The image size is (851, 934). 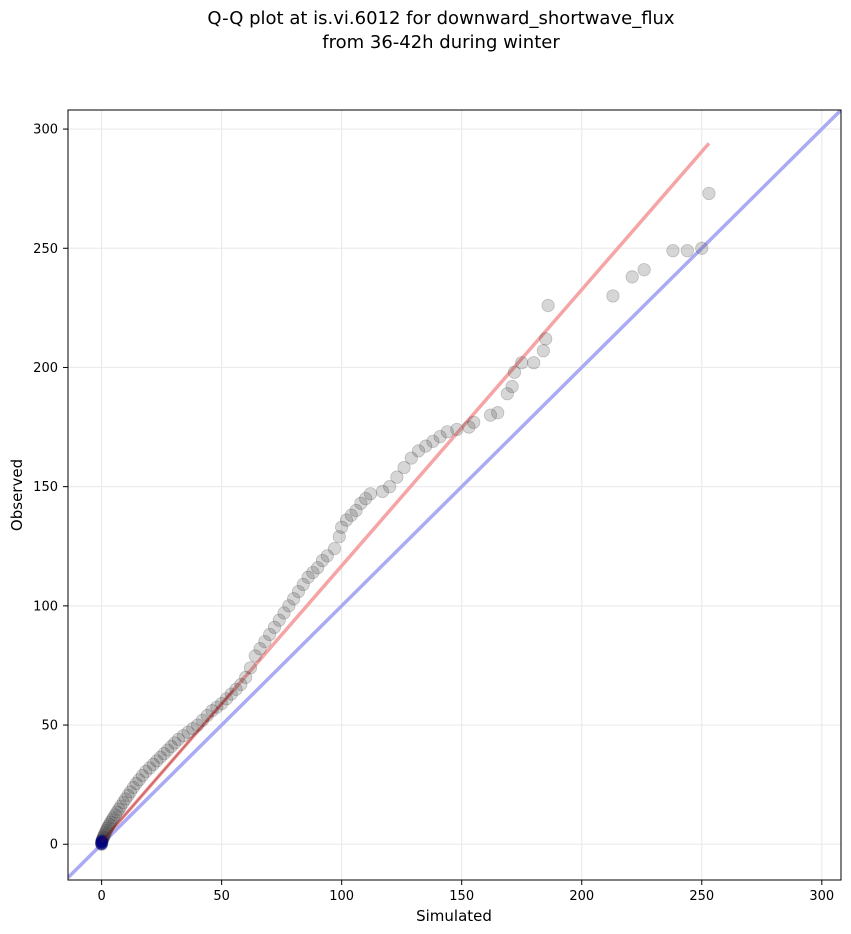 I want to click on y-tick-label: 200, so click(x=45, y=368).